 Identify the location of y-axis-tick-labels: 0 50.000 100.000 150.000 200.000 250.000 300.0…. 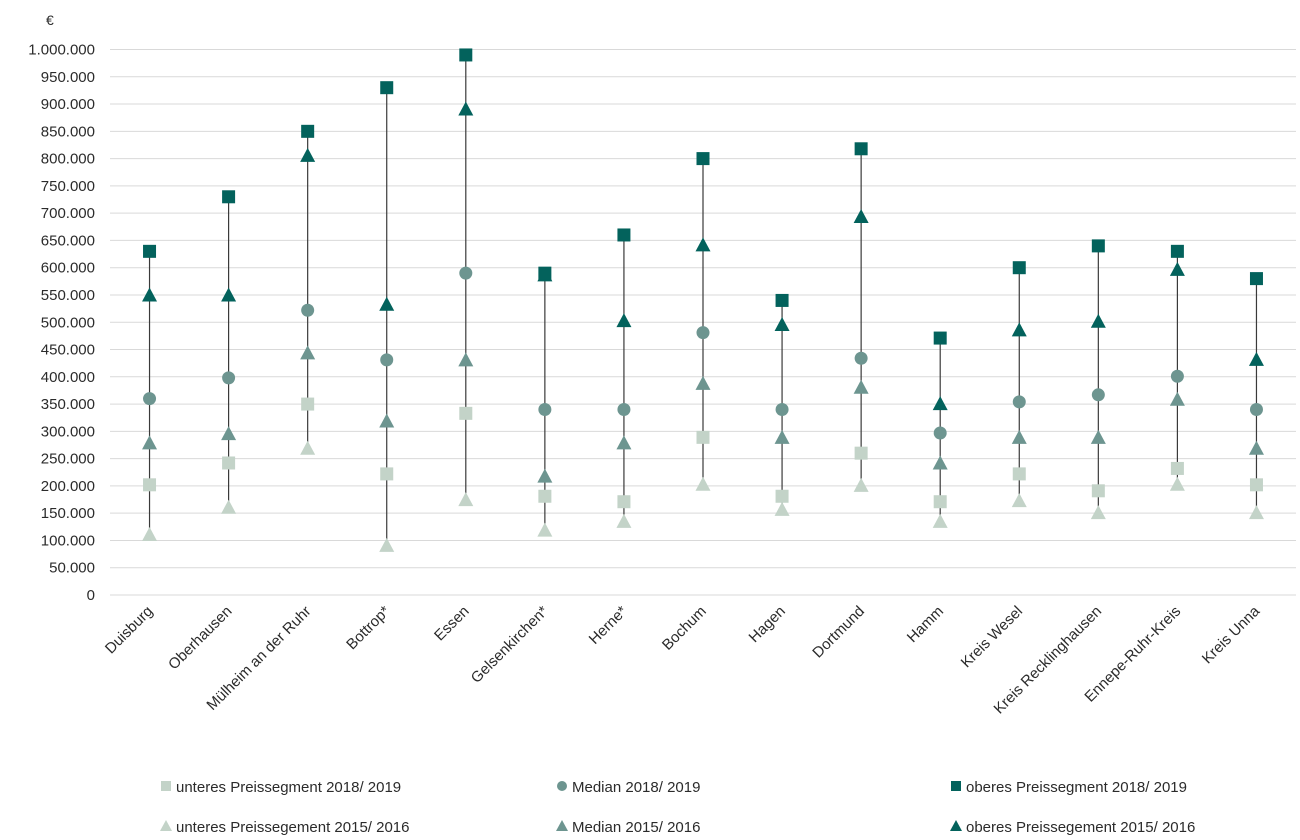
(61, 323).